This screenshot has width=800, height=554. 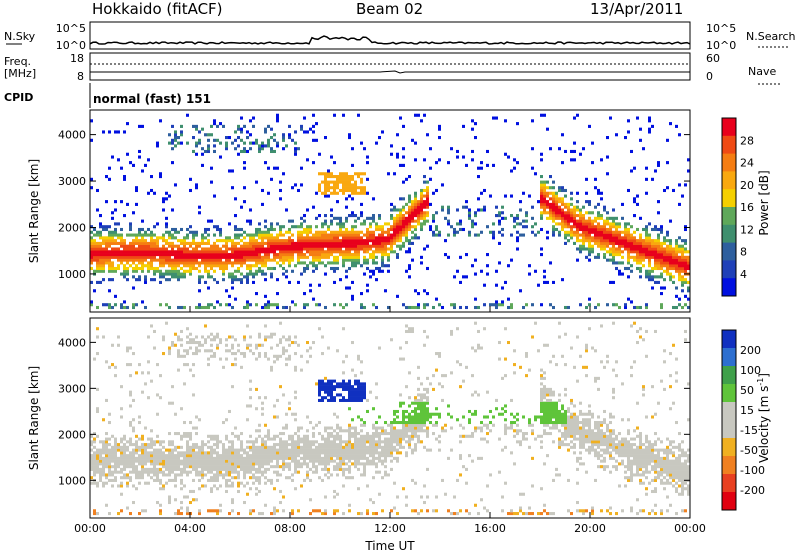 I want to click on colorbar-tick-label: 8, so click(x=743, y=252).